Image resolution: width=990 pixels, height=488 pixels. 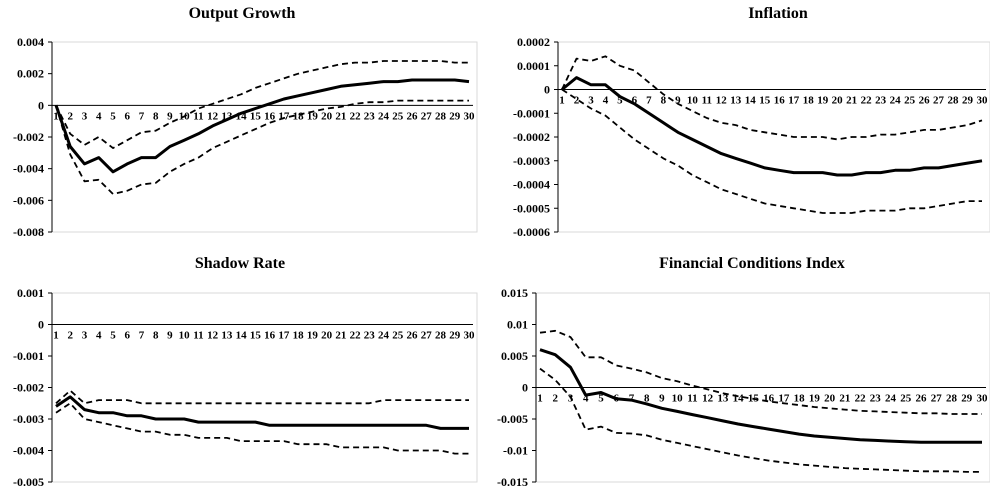 What do you see at coordinates (41, 325) in the screenshot?
I see `shadow-rate-y-tick-label: 0` at bounding box center [41, 325].